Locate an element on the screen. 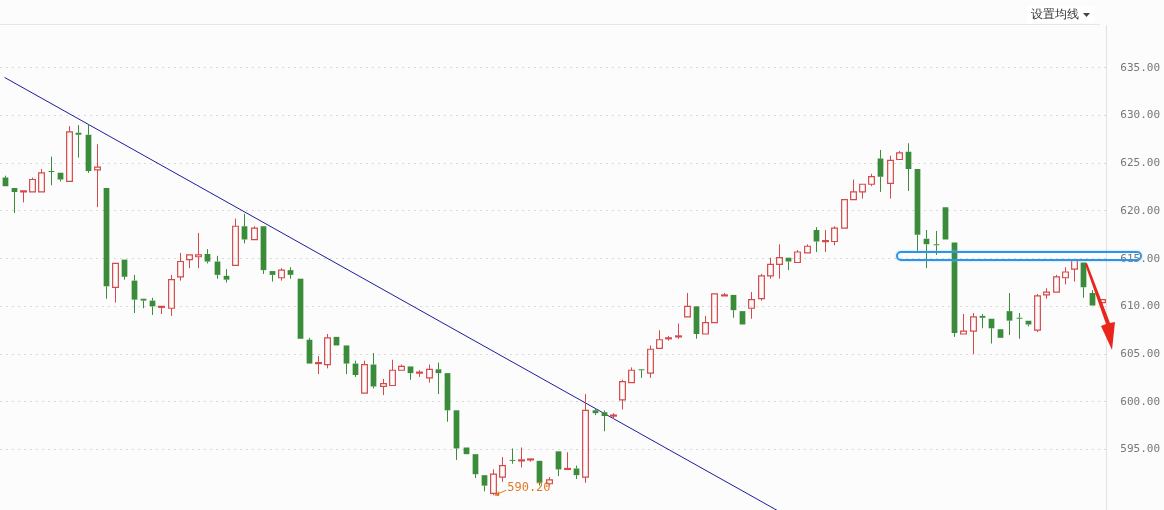  y-tick-label: 600.00 is located at coordinates (1140, 401).